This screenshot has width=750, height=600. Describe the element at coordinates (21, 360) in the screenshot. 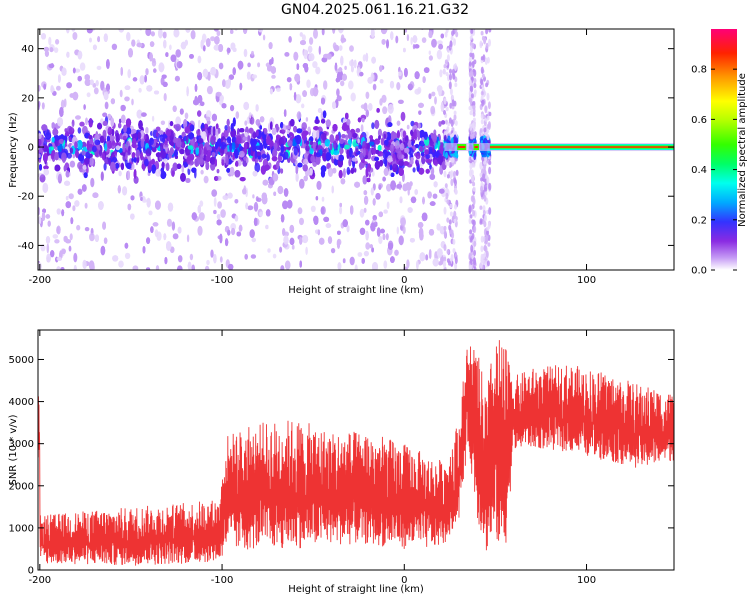

I see `snr-ytick-label: 5000` at that location.